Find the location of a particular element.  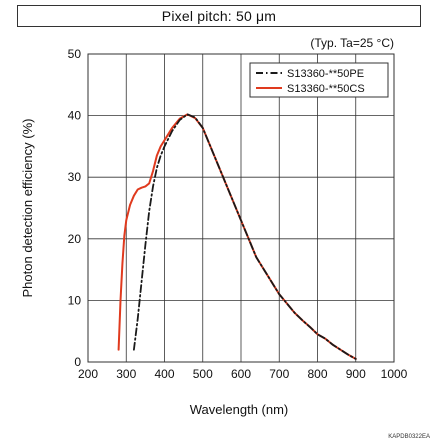

y-tick-label: 40 is located at coordinates (75, 116).